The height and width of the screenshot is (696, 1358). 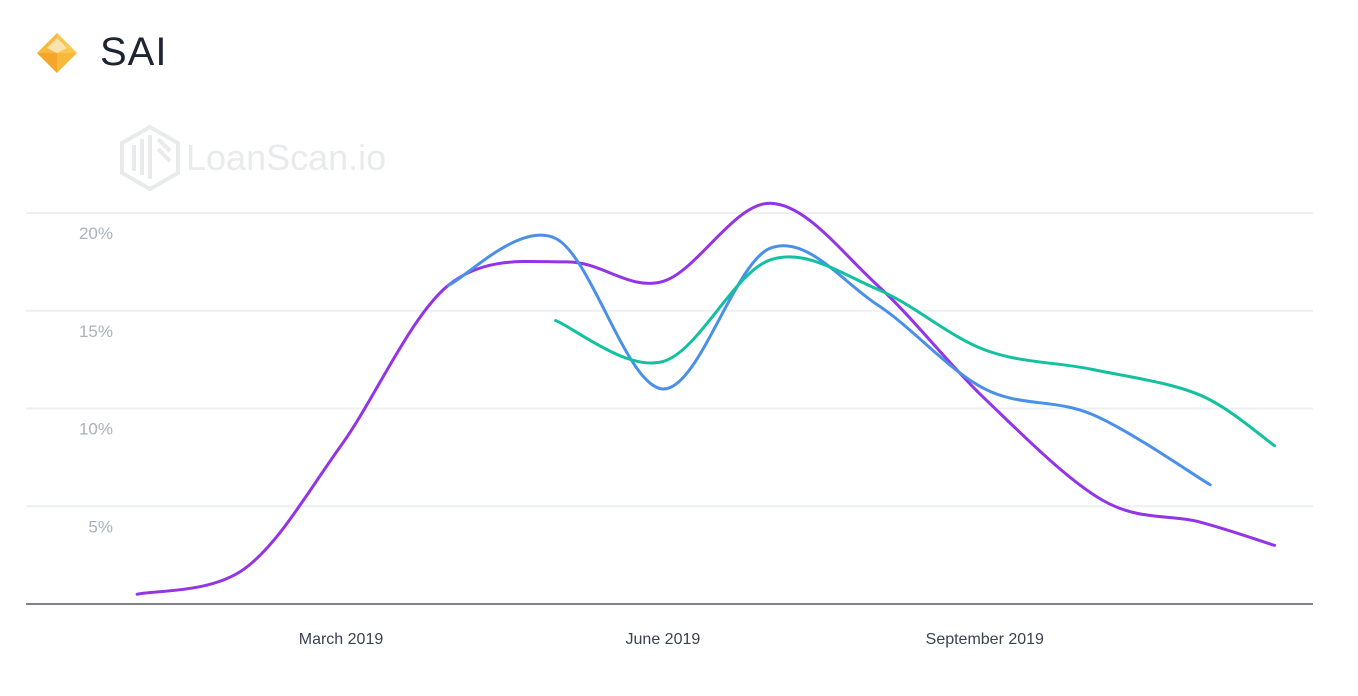 What do you see at coordinates (96, 331) in the screenshot?
I see `y-tick-label: 15%` at bounding box center [96, 331].